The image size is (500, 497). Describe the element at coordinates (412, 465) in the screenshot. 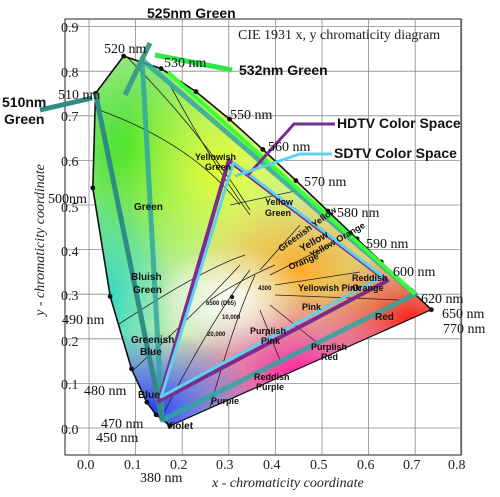

I see `x-tick-label: 0.7` at that location.